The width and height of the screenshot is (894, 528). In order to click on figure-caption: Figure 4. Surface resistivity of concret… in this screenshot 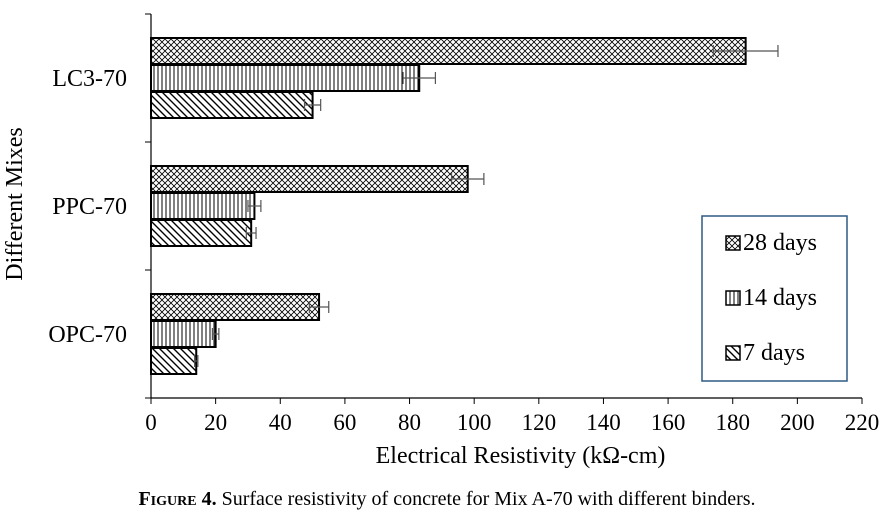, I will do `click(447, 499)`.